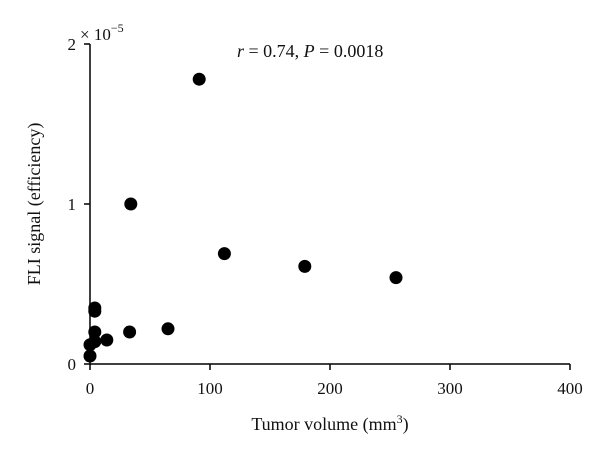 This screenshot has width=600, height=455. What do you see at coordinates (79, 204) in the screenshot?
I see `y-ticks: 0 1 2` at bounding box center [79, 204].